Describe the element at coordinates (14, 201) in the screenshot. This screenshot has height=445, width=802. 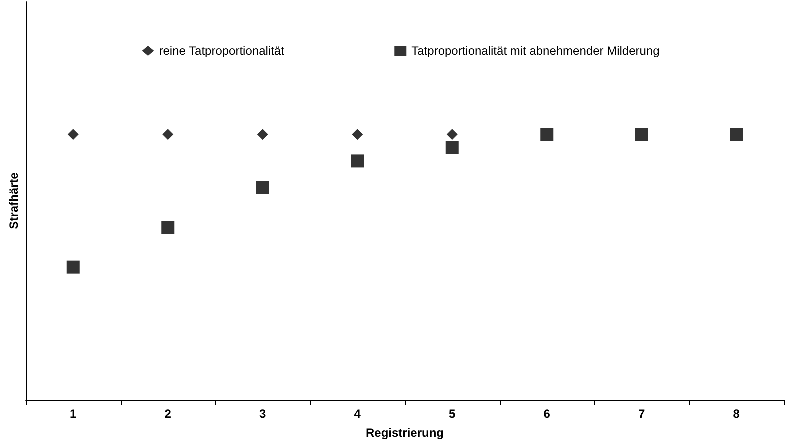
I see `y-axis-title: Strafhärte` at that location.